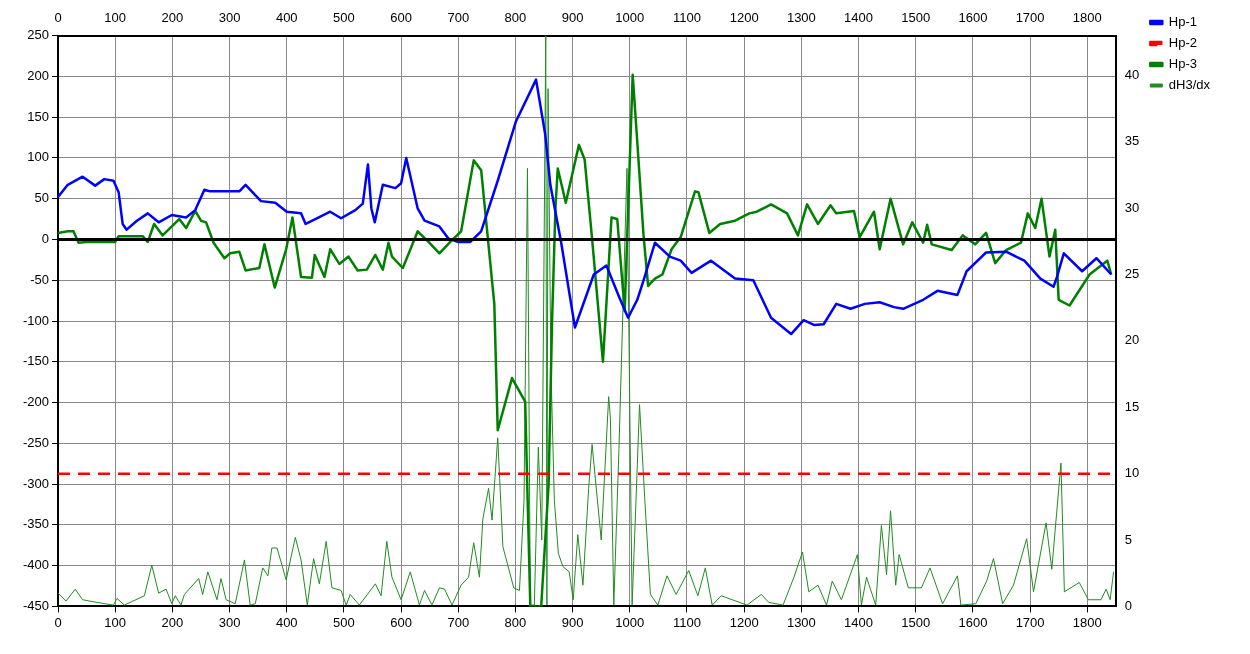  I want to click on y2-tick-label: 5, so click(1128, 539).